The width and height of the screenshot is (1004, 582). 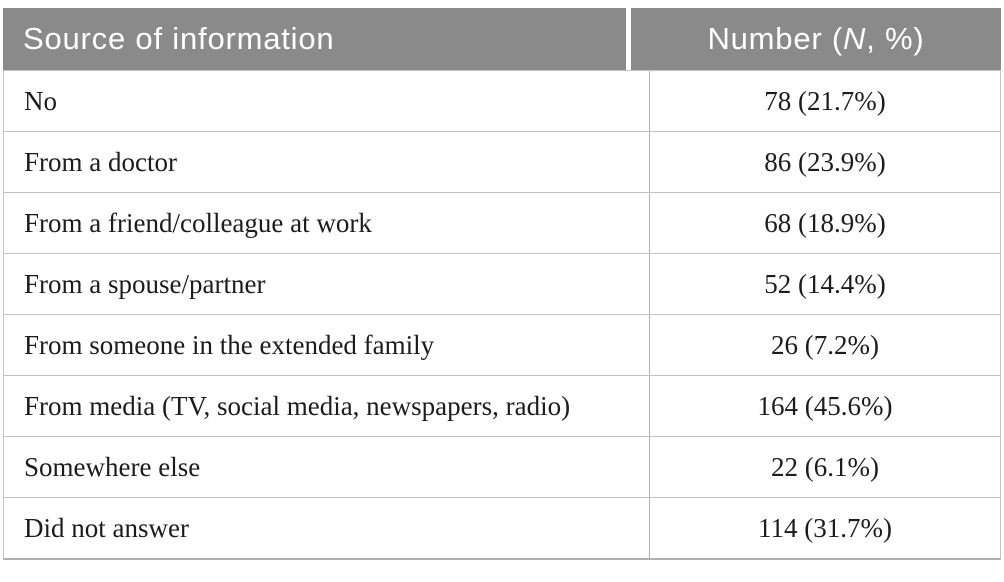 I want to click on row-label: From someone in the extended family, so click(x=327, y=345).